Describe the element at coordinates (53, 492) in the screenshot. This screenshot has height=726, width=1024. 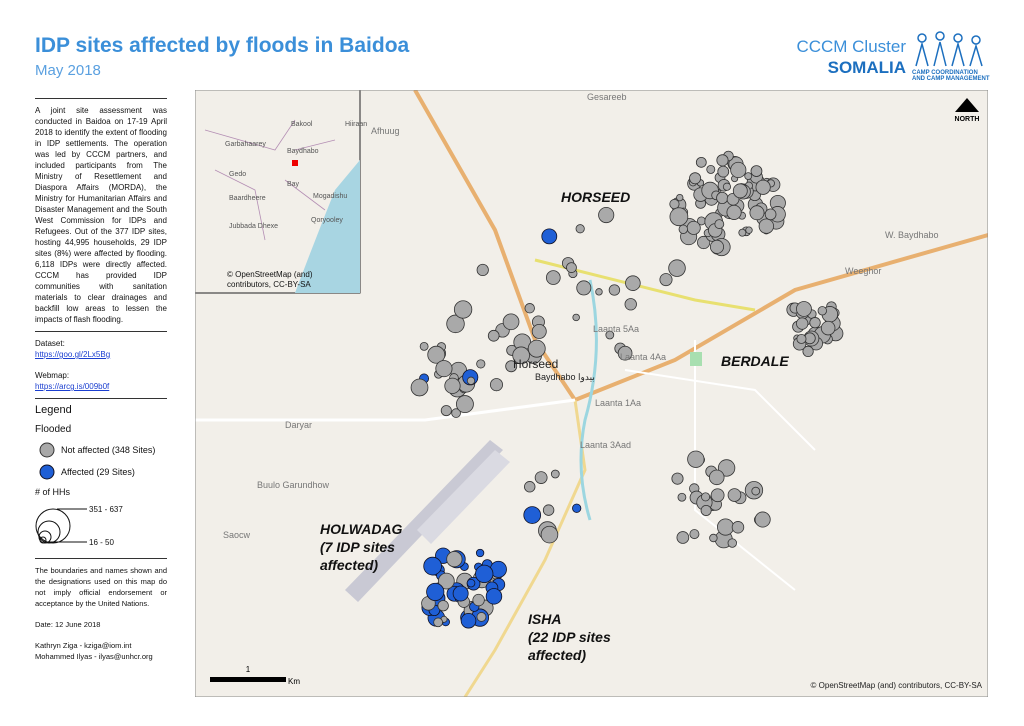
I see `size-heading: # of HHs` at that location.